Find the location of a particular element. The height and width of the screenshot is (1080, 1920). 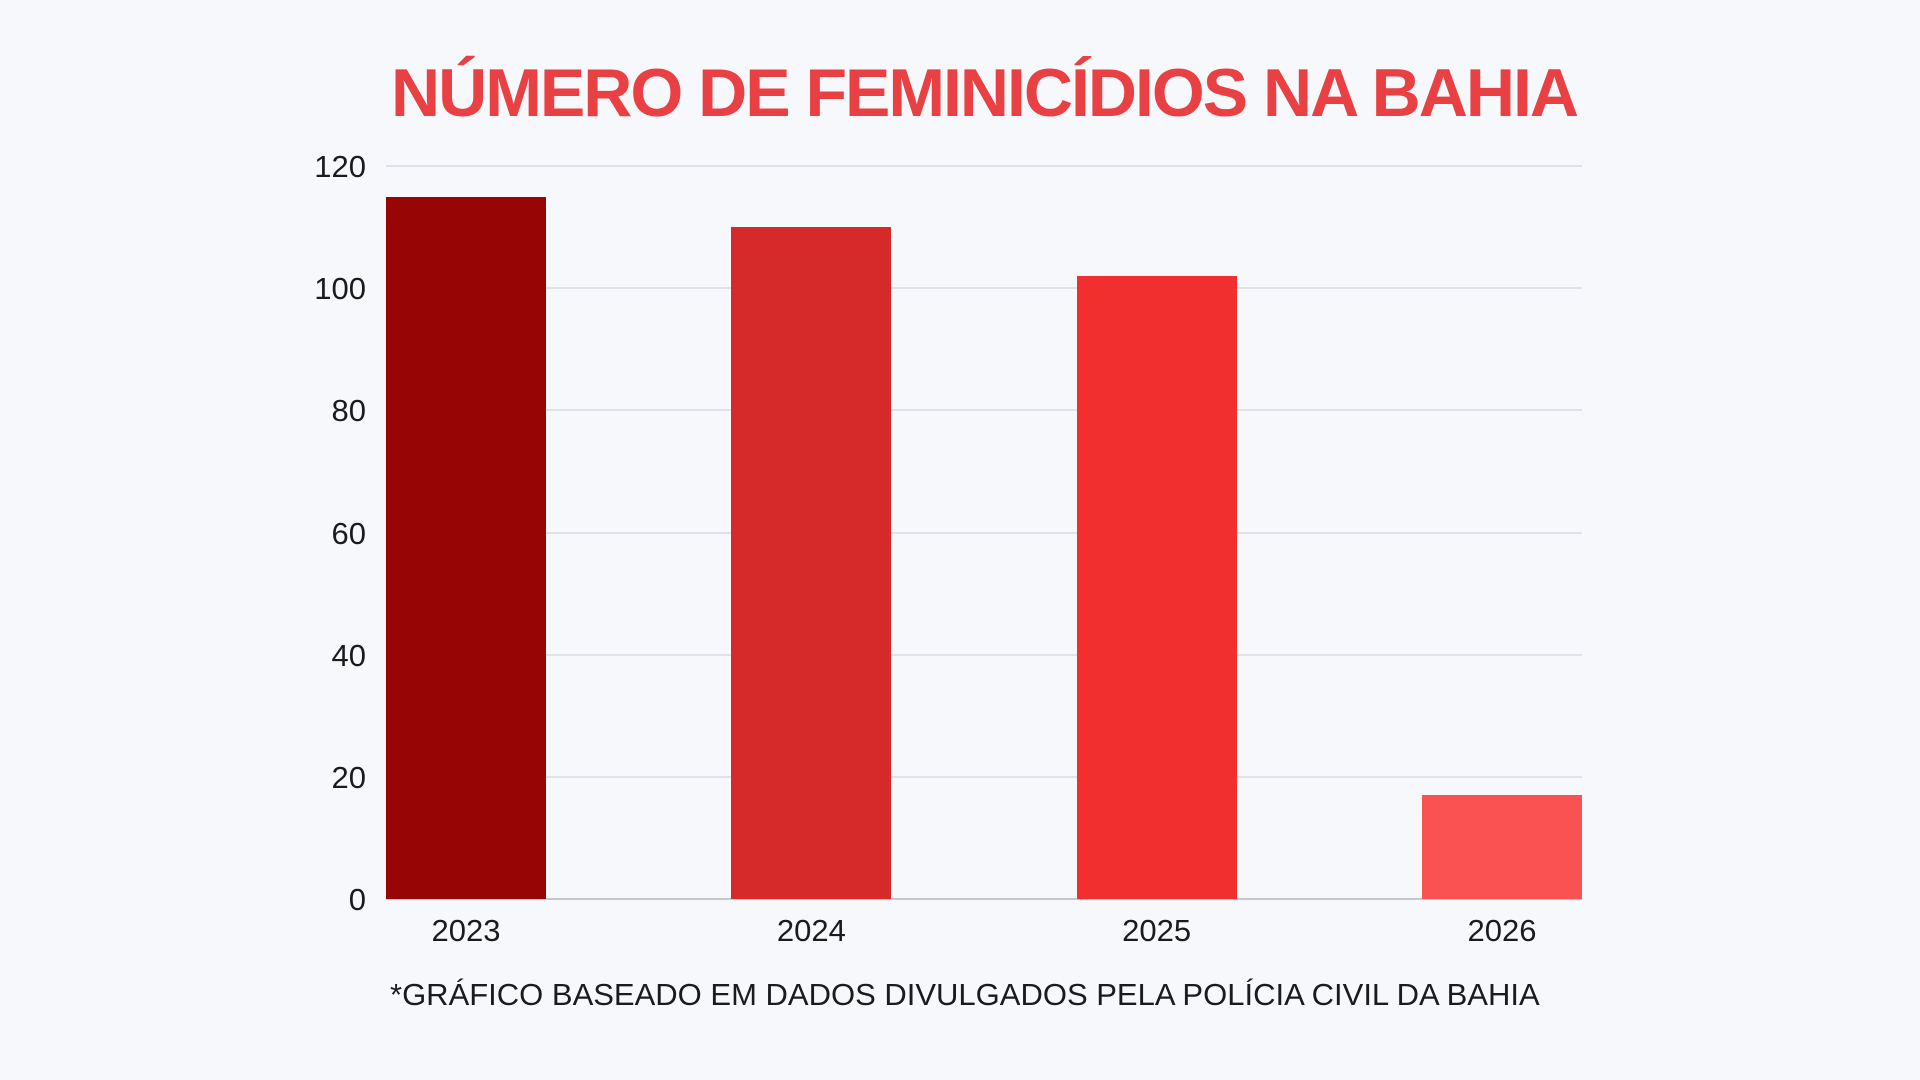

y-tick-label-120: 120 is located at coordinates (340, 166).